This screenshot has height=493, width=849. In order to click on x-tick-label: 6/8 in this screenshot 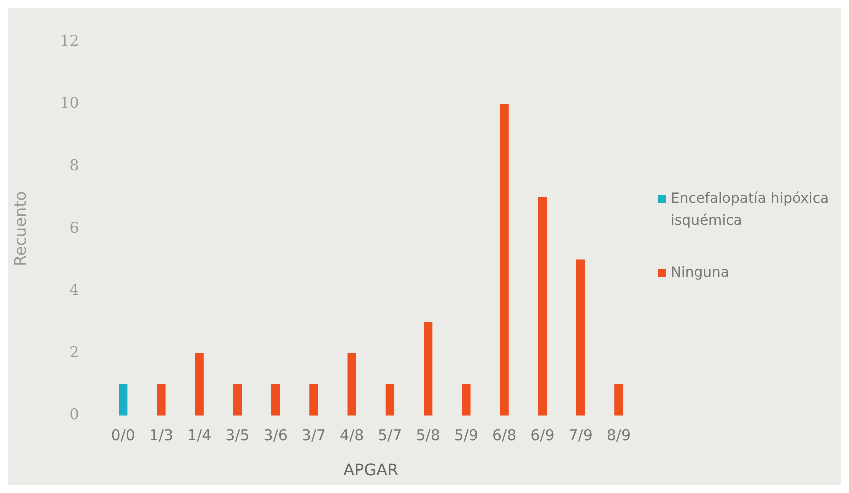, I will do `click(504, 435)`.